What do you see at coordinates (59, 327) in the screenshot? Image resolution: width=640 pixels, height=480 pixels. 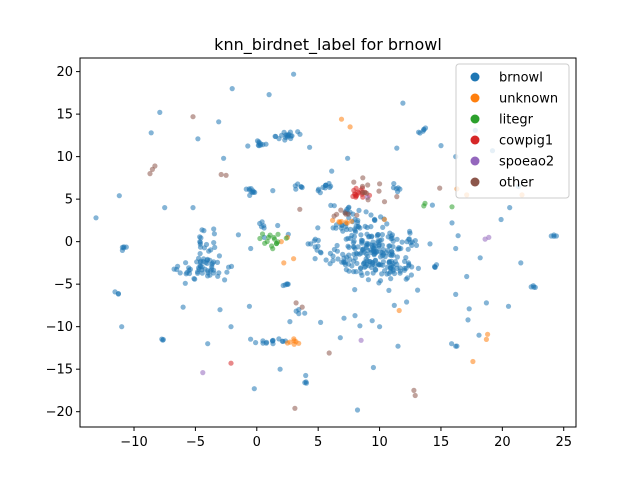 I see `y-tick-label: −10` at bounding box center [59, 327].